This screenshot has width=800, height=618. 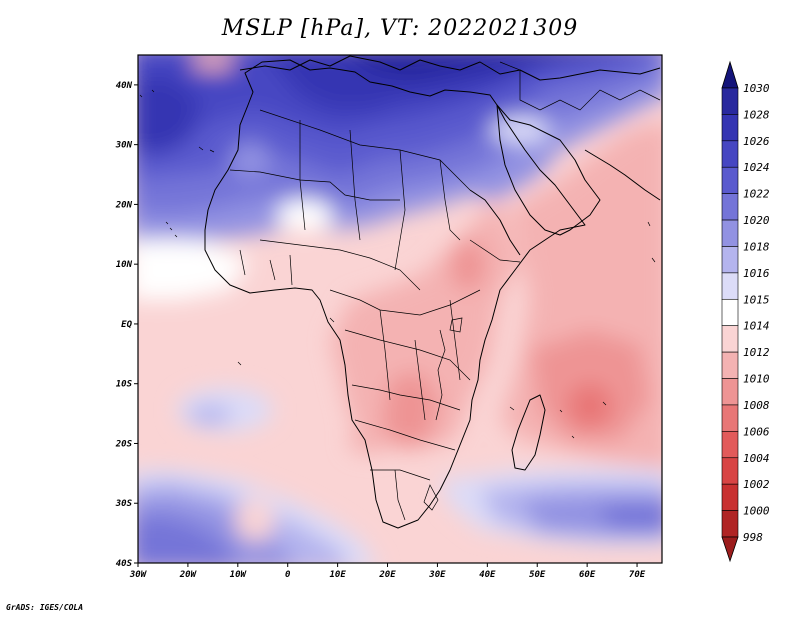 What do you see at coordinates (138, 575) in the screenshot?
I see `lon-tick-label: 30W` at bounding box center [138, 575].